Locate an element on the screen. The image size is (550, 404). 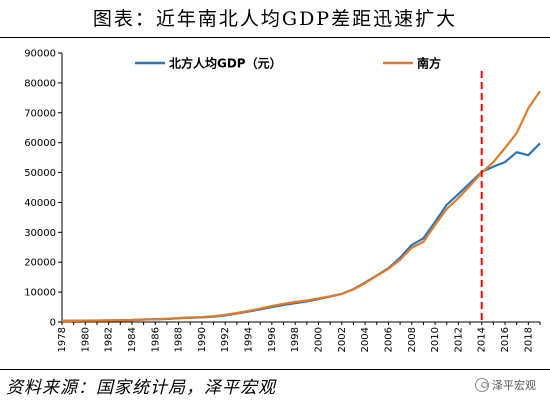
y-tick-label: 10000 is located at coordinates (40, 293).